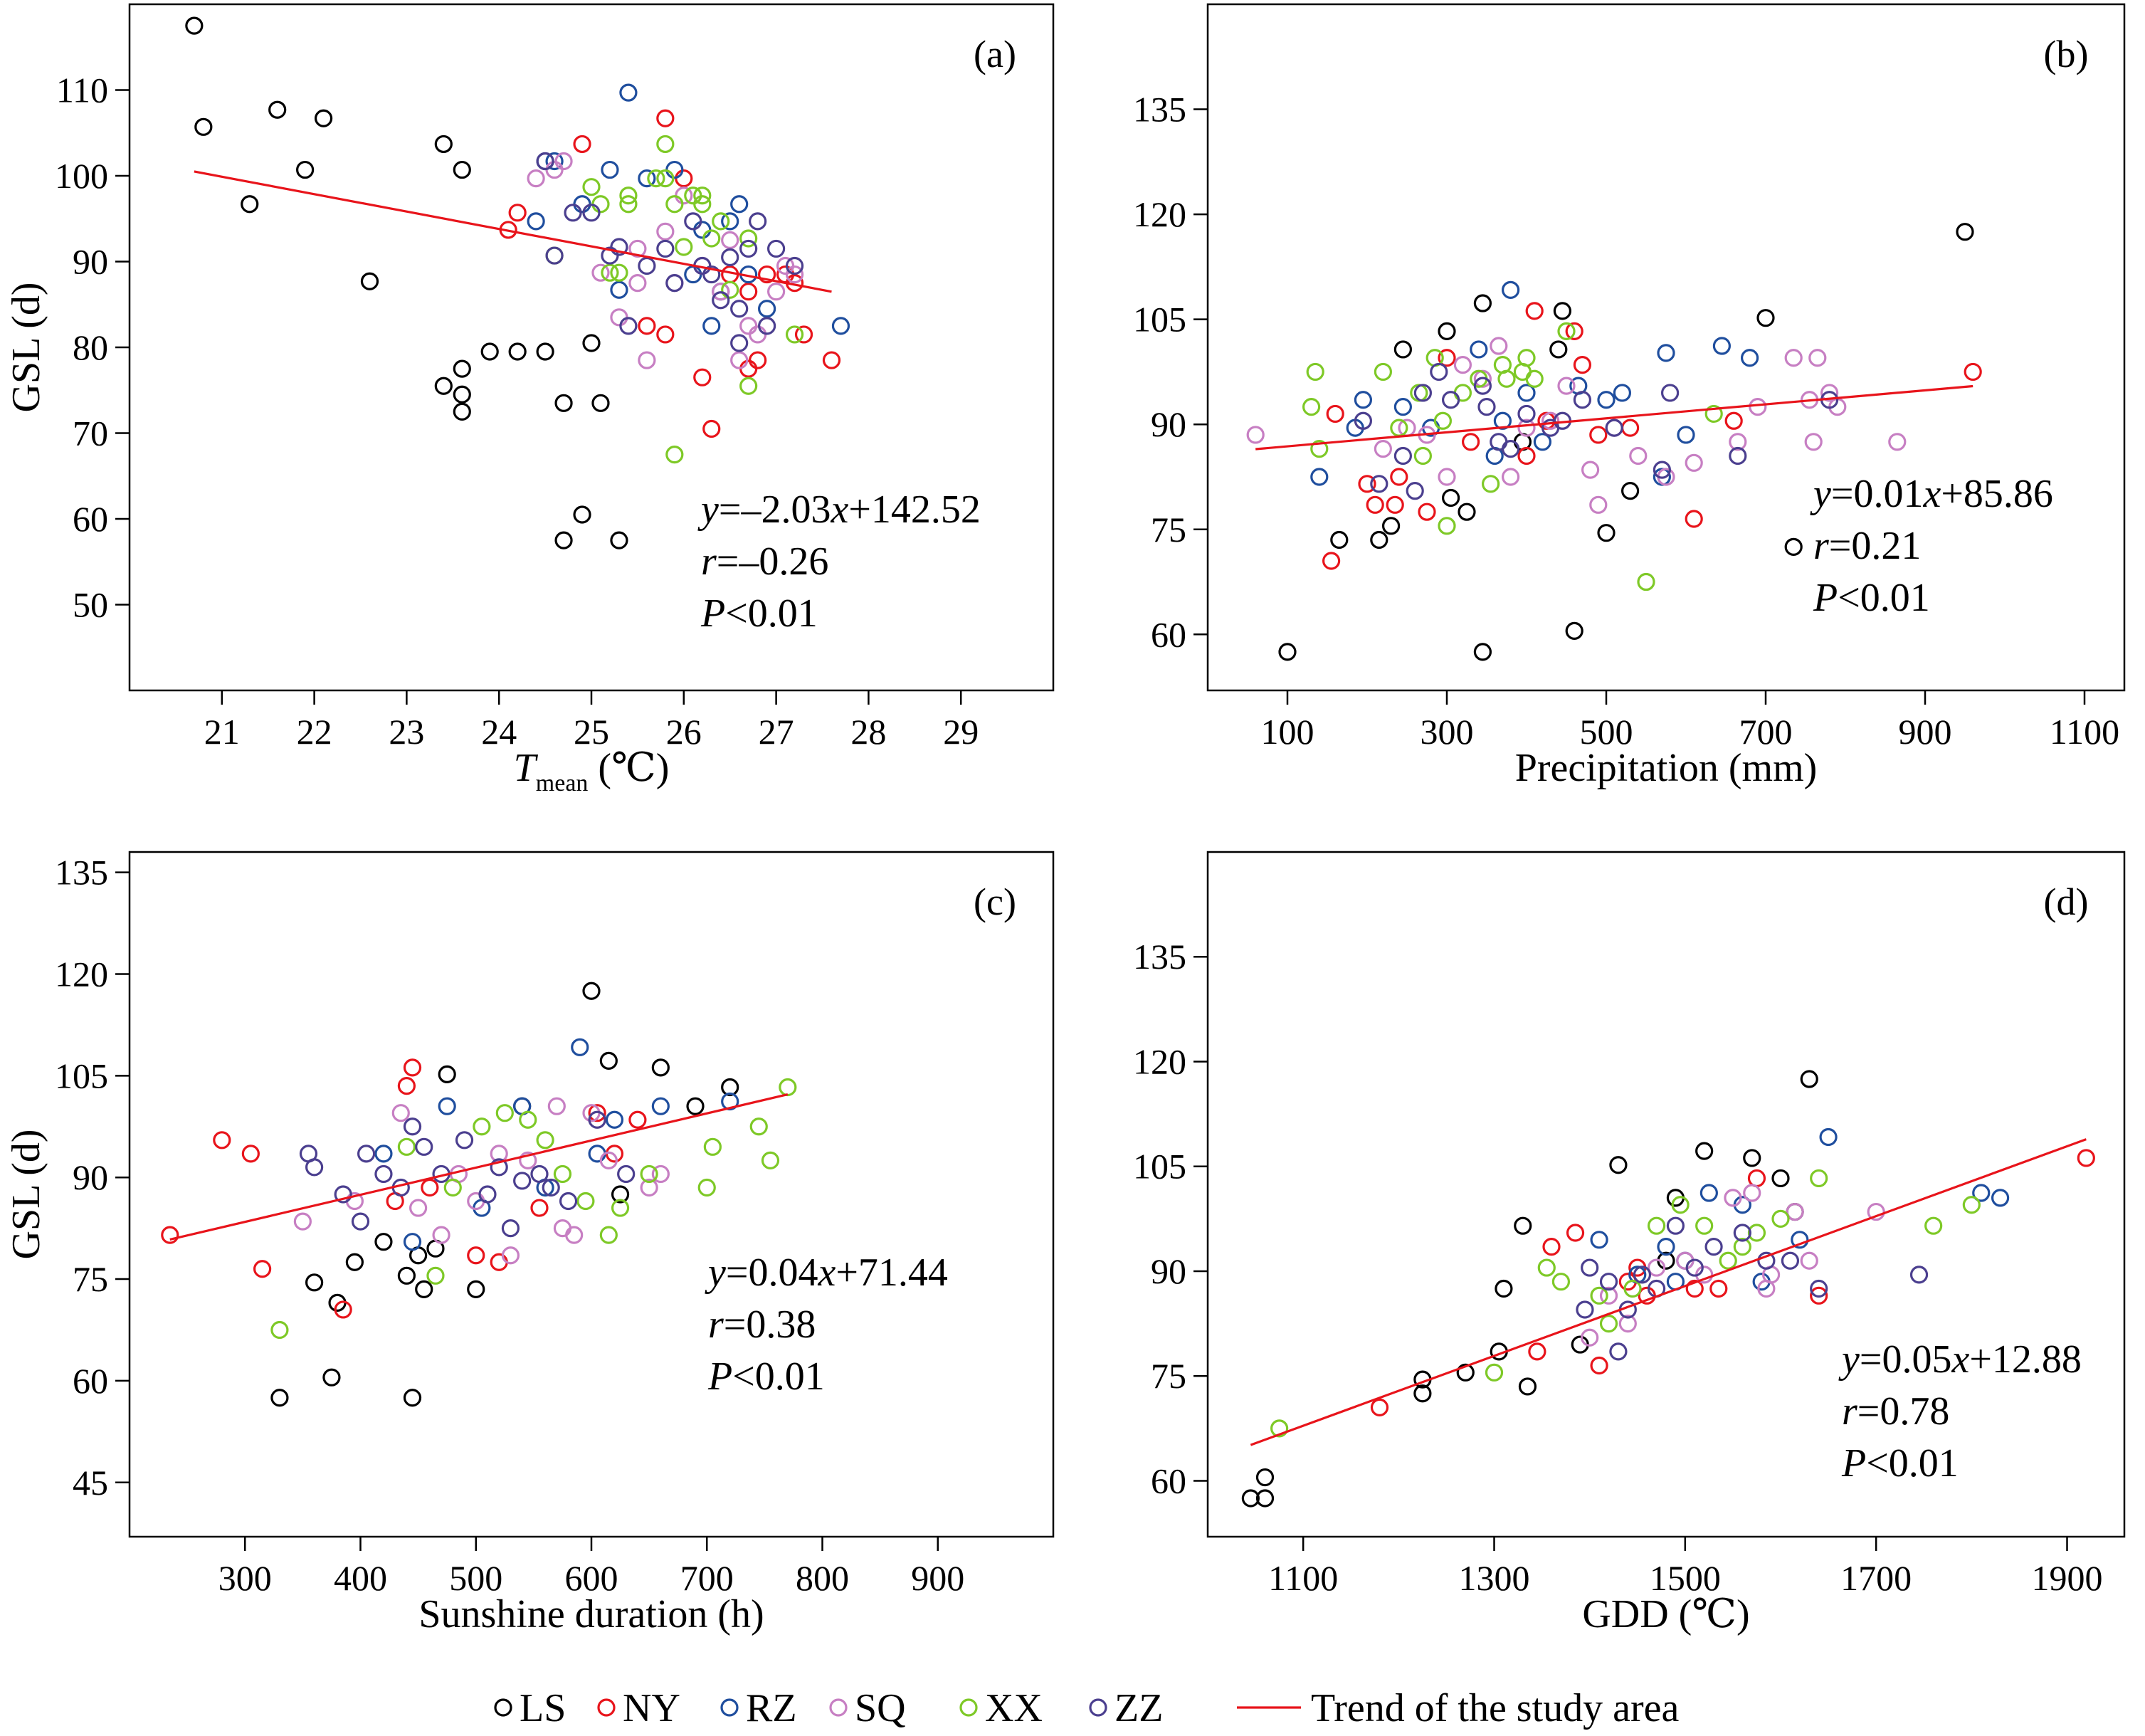  What do you see at coordinates (826, 1273) in the screenshot?
I see `regression-equation: y=0.04x+71.44` at bounding box center [826, 1273].